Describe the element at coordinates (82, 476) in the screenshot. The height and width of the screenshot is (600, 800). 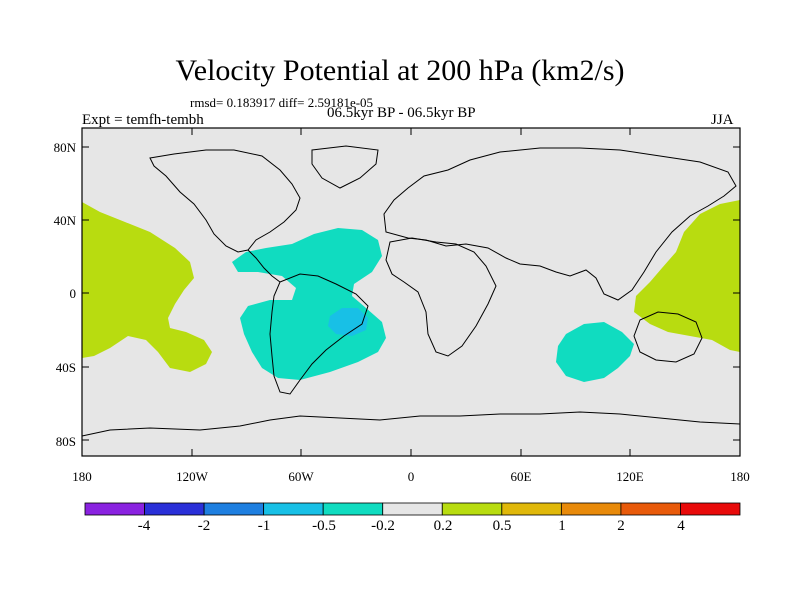
I see `x-tick-180w: 180` at that location.